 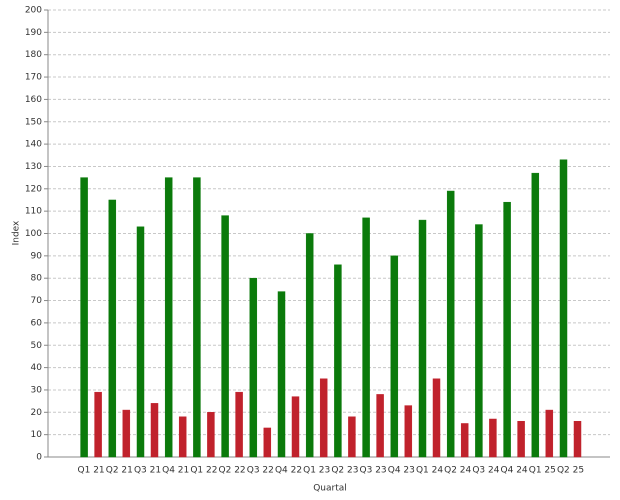 I want to click on y-tick-label: 80, so click(x=37, y=279).